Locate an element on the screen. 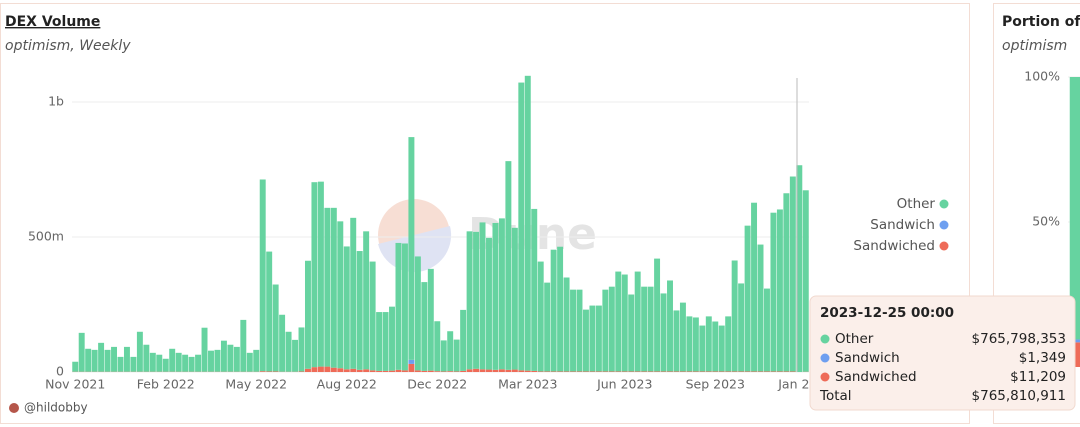 This screenshot has height=427, width=1080. x-tick-label: Nov 2021 is located at coordinates (75, 384).